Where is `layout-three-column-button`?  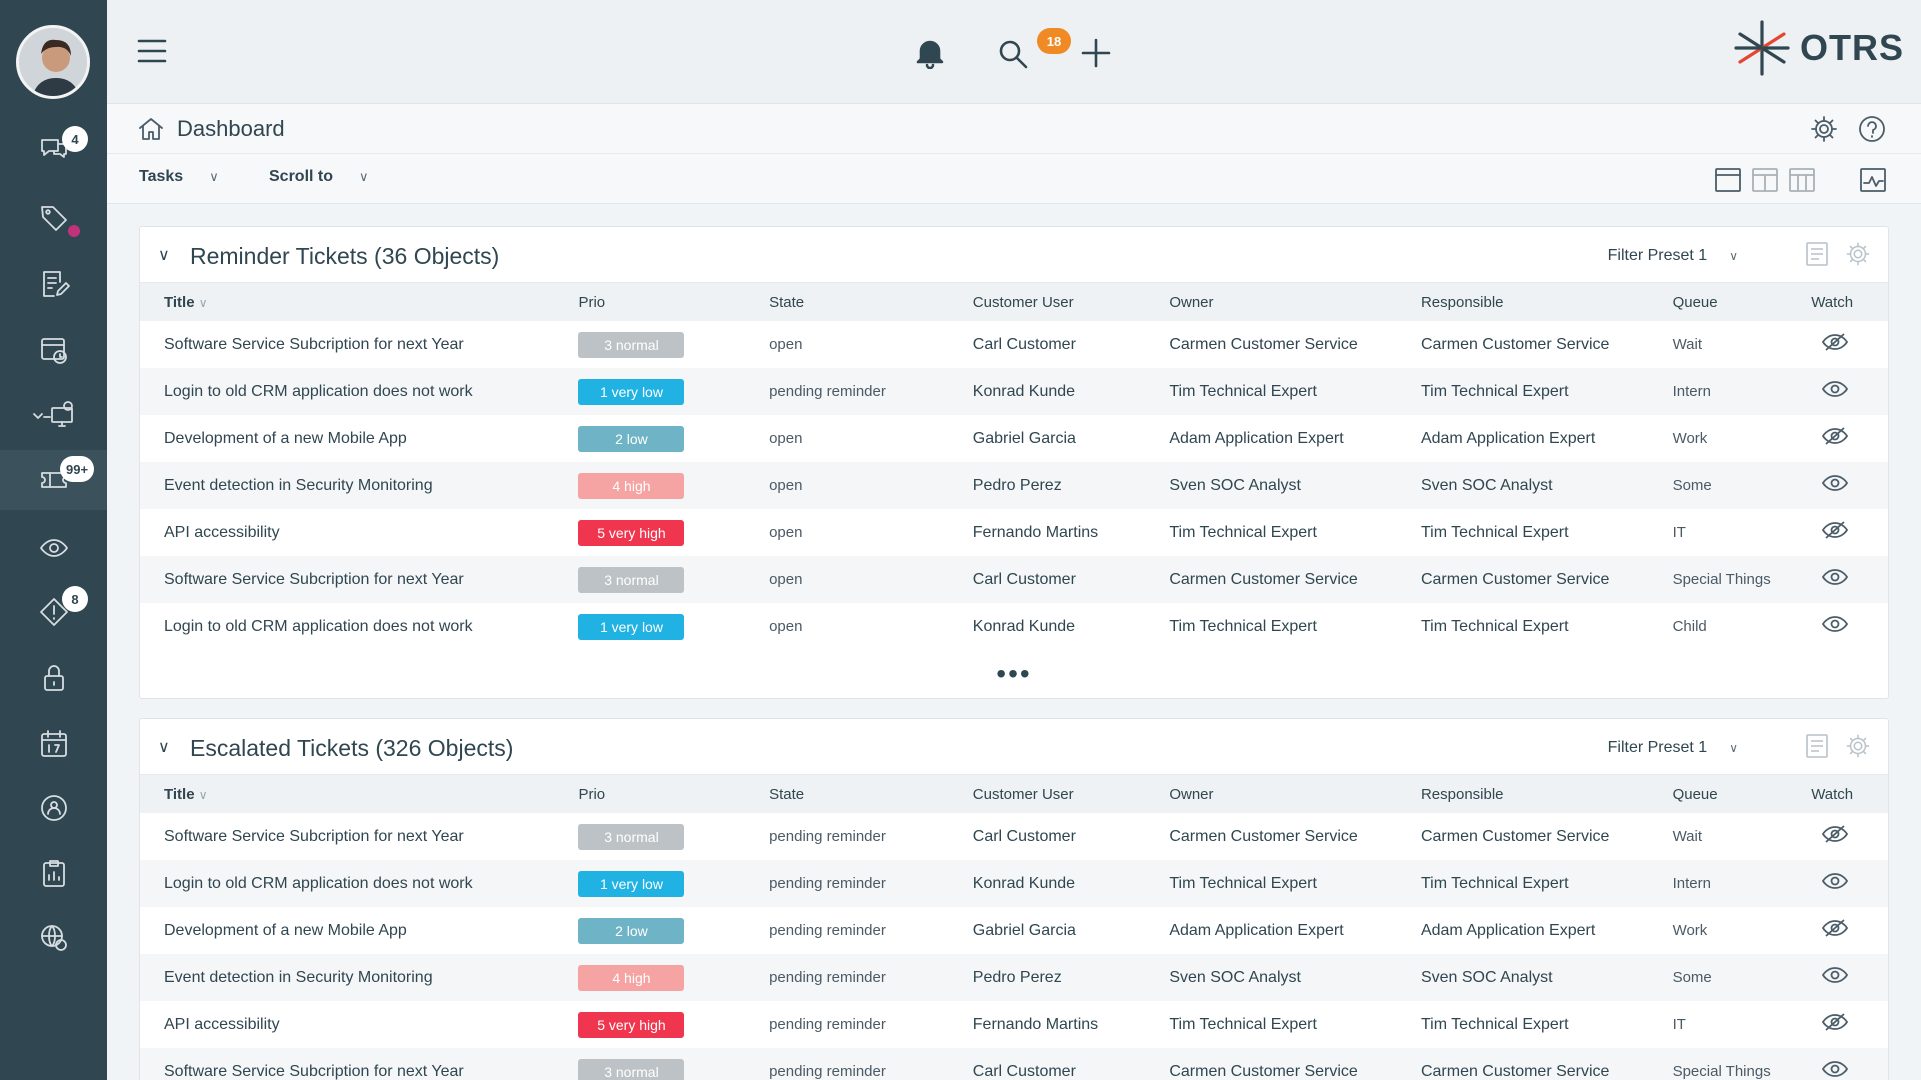
layout-three-column-button is located at coordinates (1802, 182).